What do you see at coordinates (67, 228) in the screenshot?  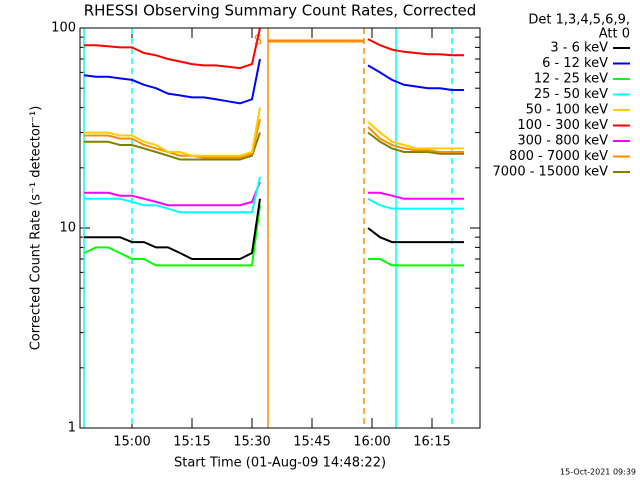 I see `y-tick-label: 10` at bounding box center [67, 228].